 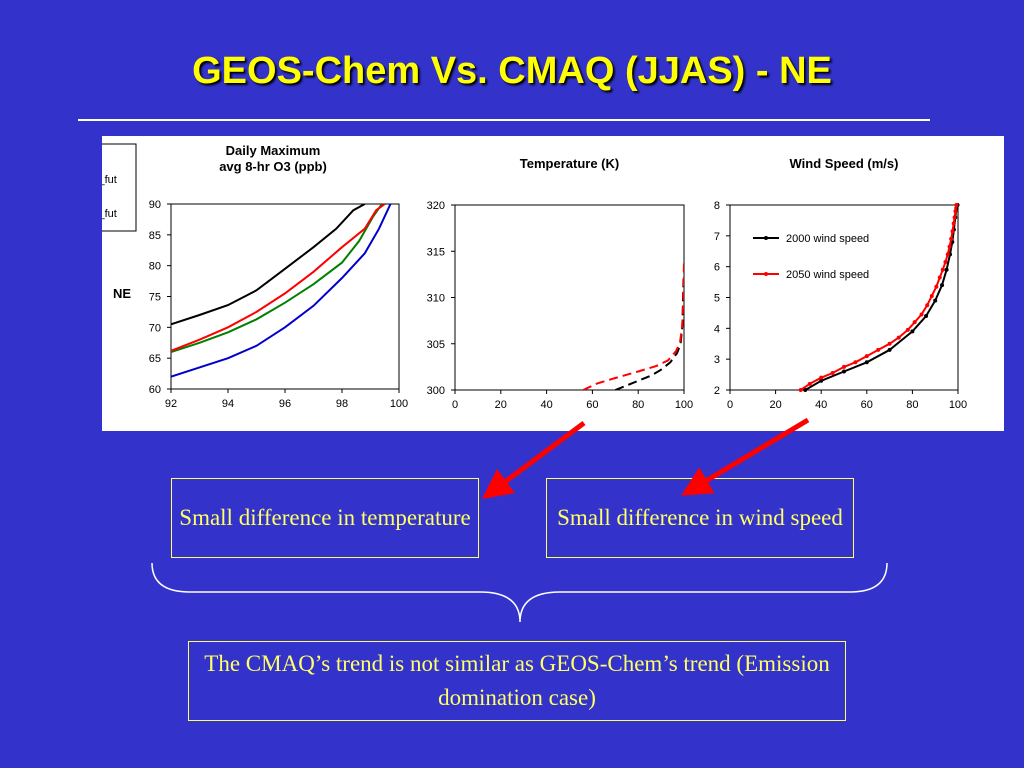 What do you see at coordinates (730, 405) in the screenshot?
I see `chart-3-xtick-label: 0` at bounding box center [730, 405].